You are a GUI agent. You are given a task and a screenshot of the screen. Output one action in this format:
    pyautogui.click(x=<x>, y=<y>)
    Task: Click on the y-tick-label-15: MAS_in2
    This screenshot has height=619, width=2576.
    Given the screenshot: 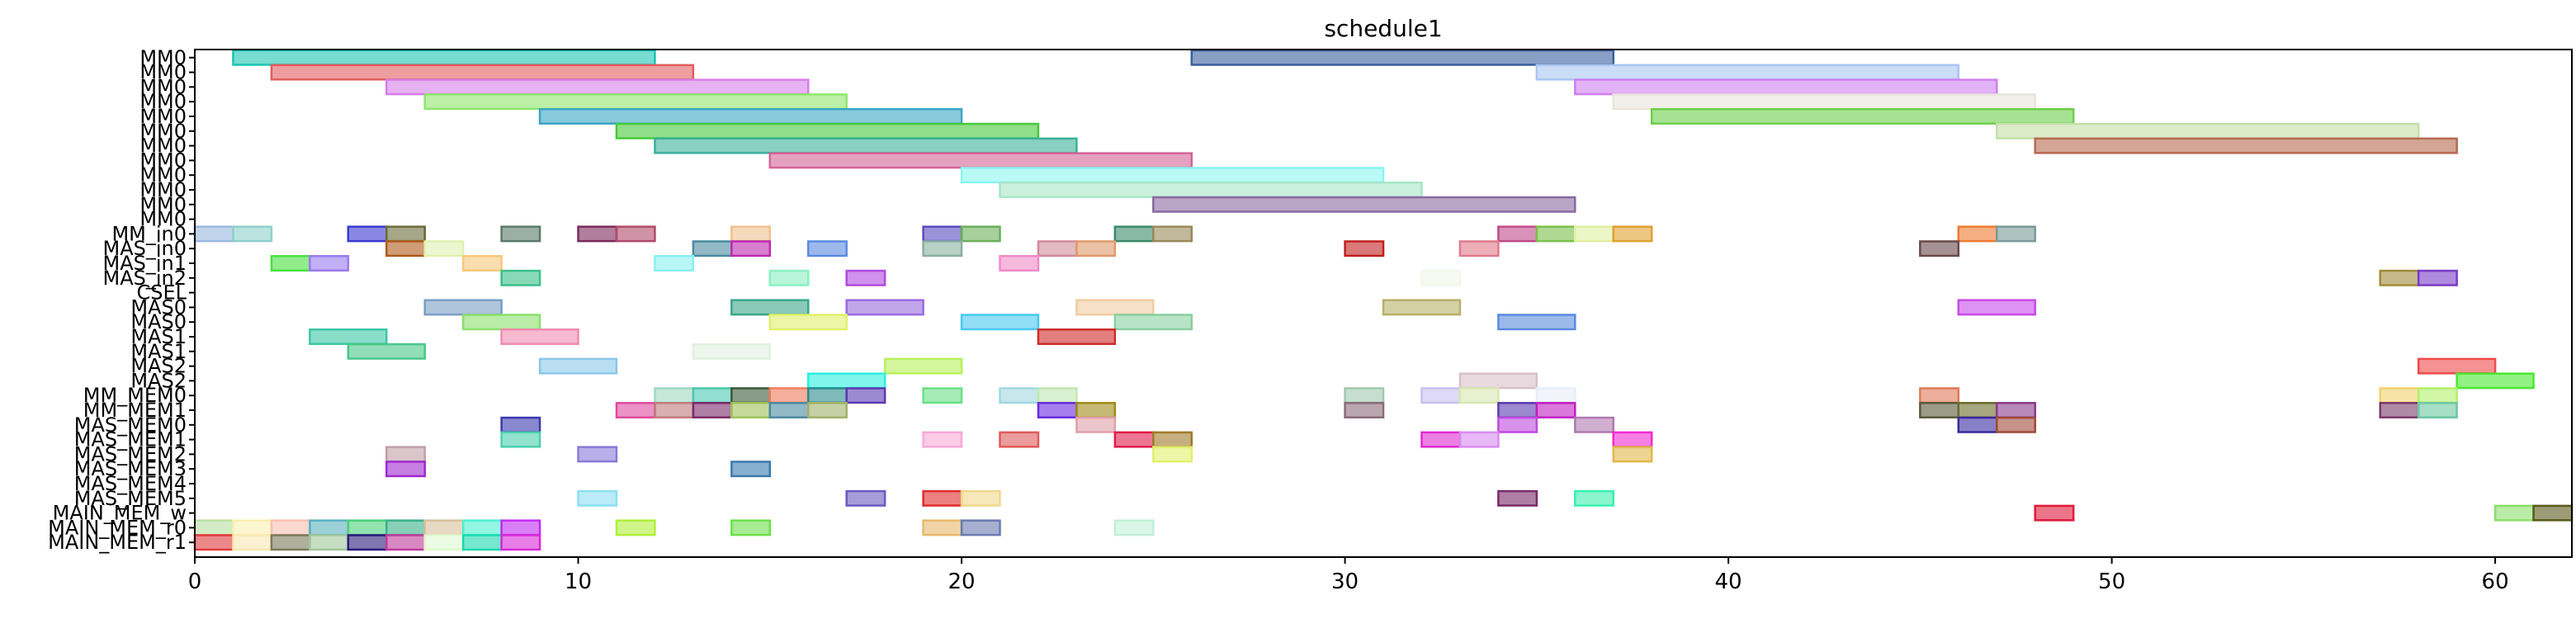 What is the action you would take?
    pyautogui.click(x=144, y=278)
    